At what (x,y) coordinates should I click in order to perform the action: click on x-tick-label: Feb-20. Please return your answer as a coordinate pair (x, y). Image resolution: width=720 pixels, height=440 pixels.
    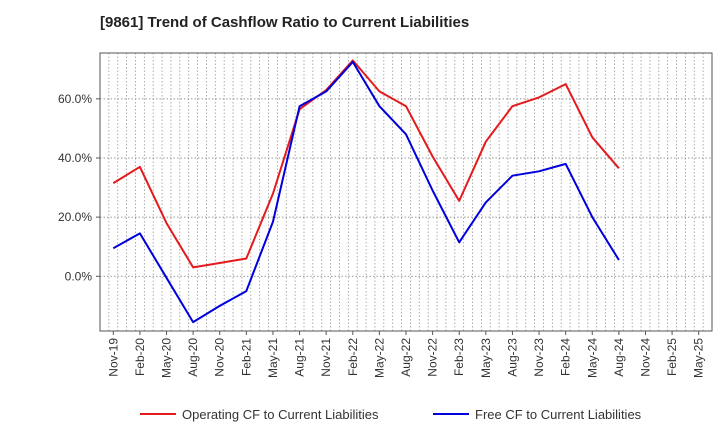
    Looking at the image, I should click on (140, 357).